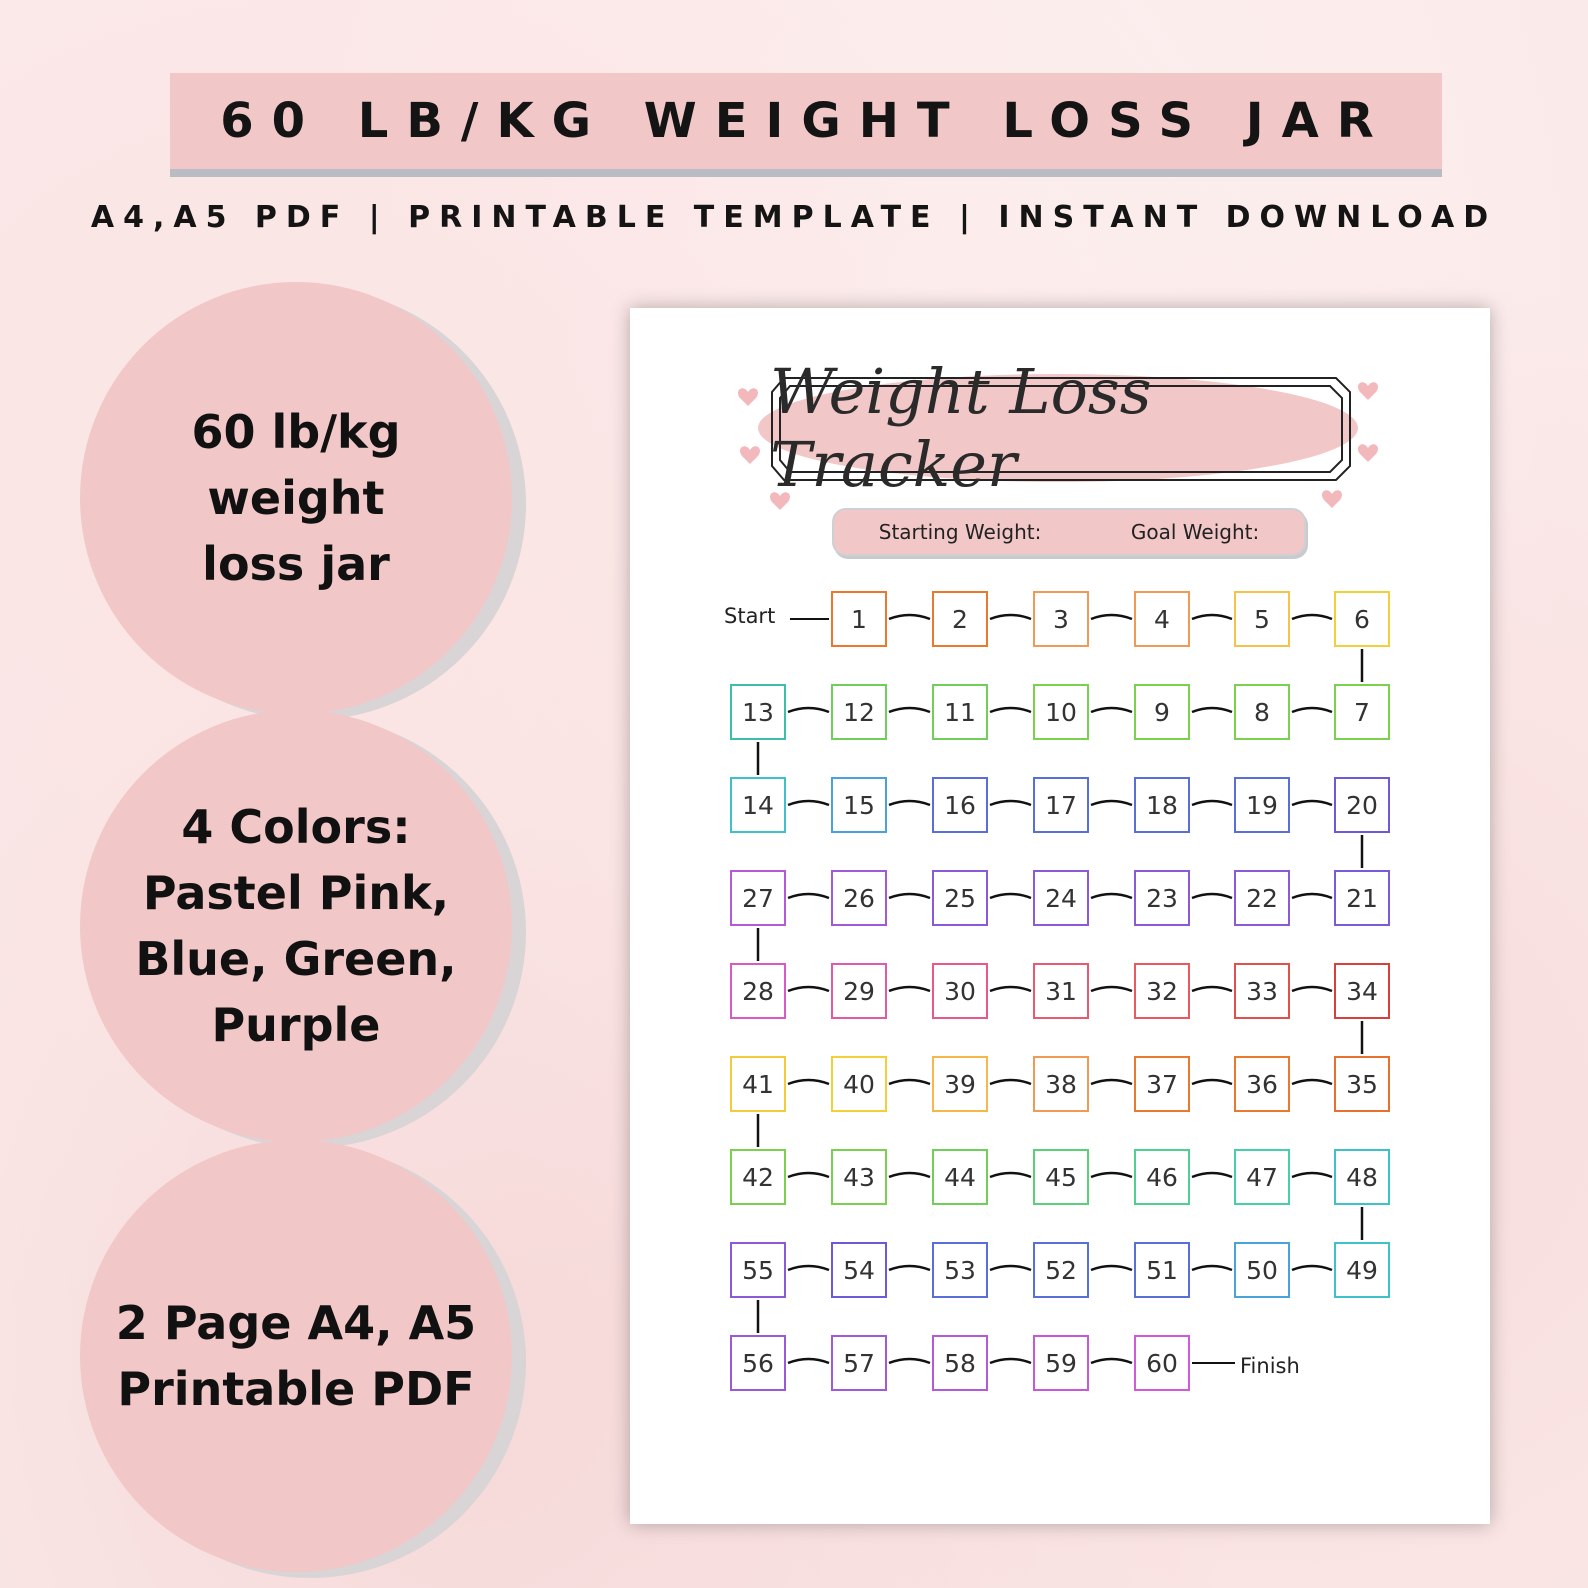  Describe the element at coordinates (758, 1084) in the screenshot. I see `tracker-cell: 41` at that location.